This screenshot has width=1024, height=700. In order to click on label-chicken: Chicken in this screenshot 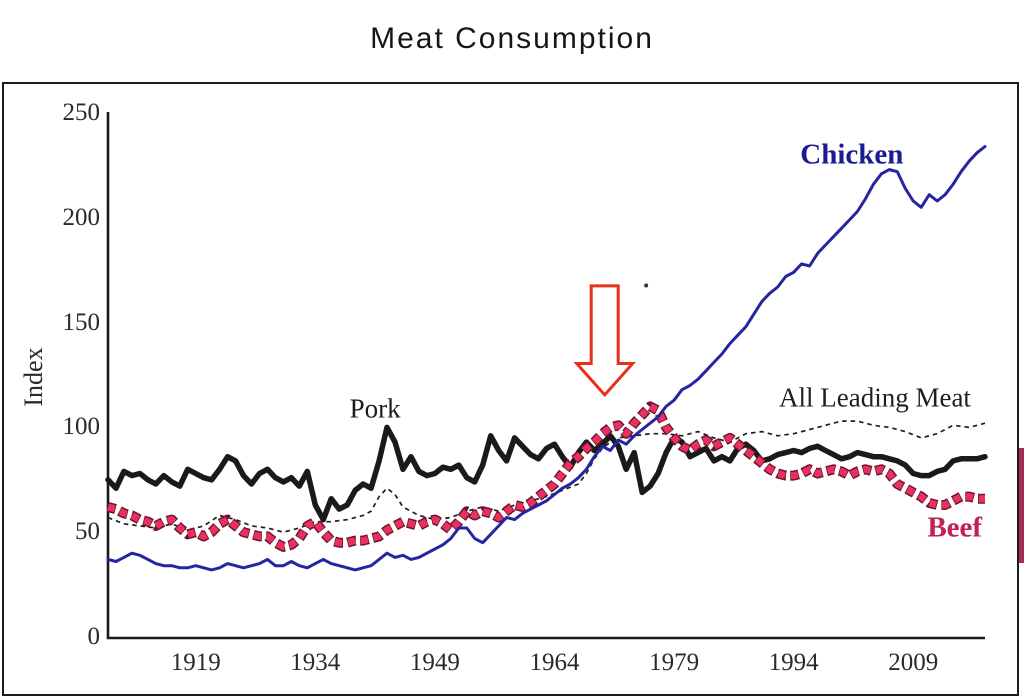, I will do `click(852, 154)`.